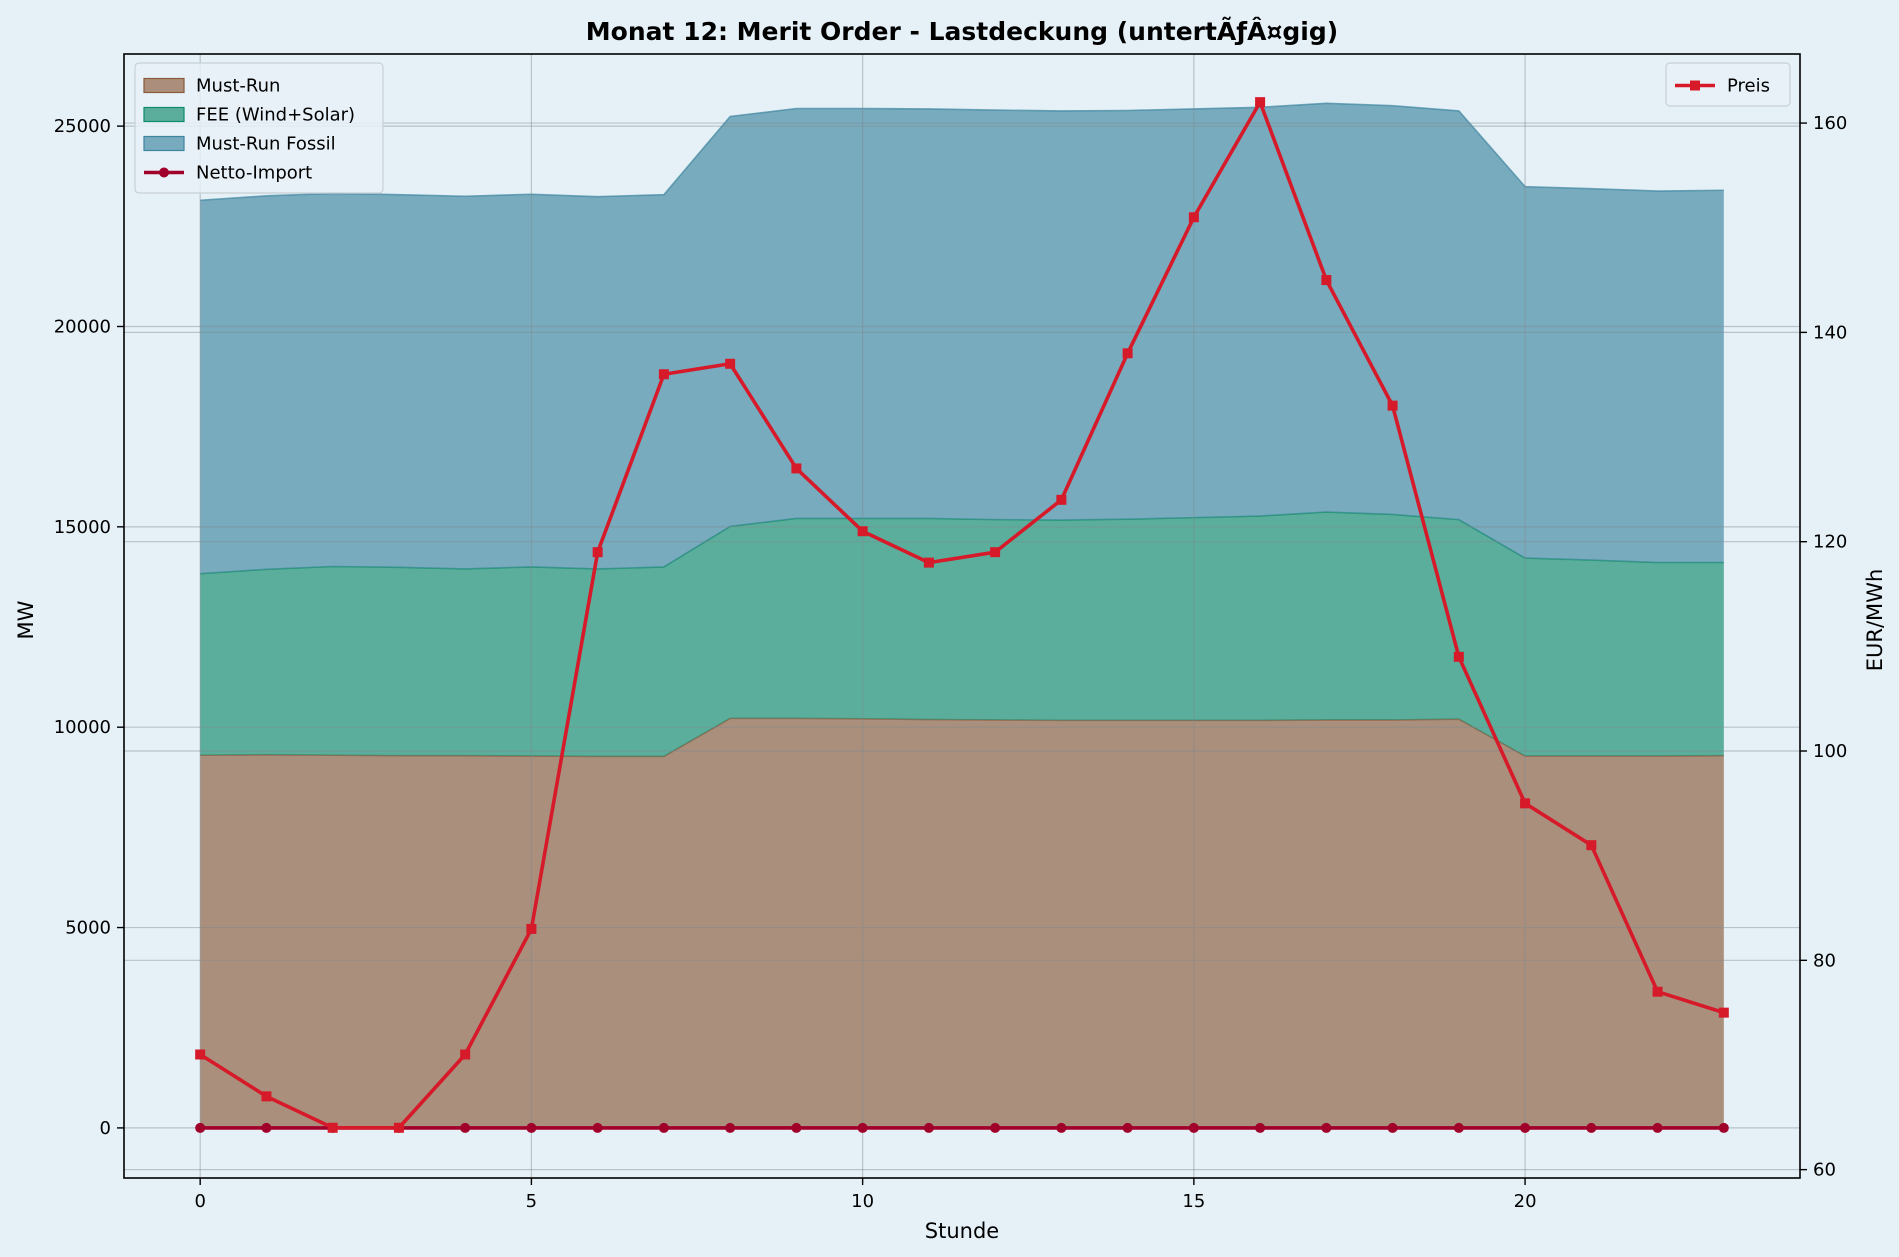  I want to click on y2-tick-label: 120, so click(1830, 542).